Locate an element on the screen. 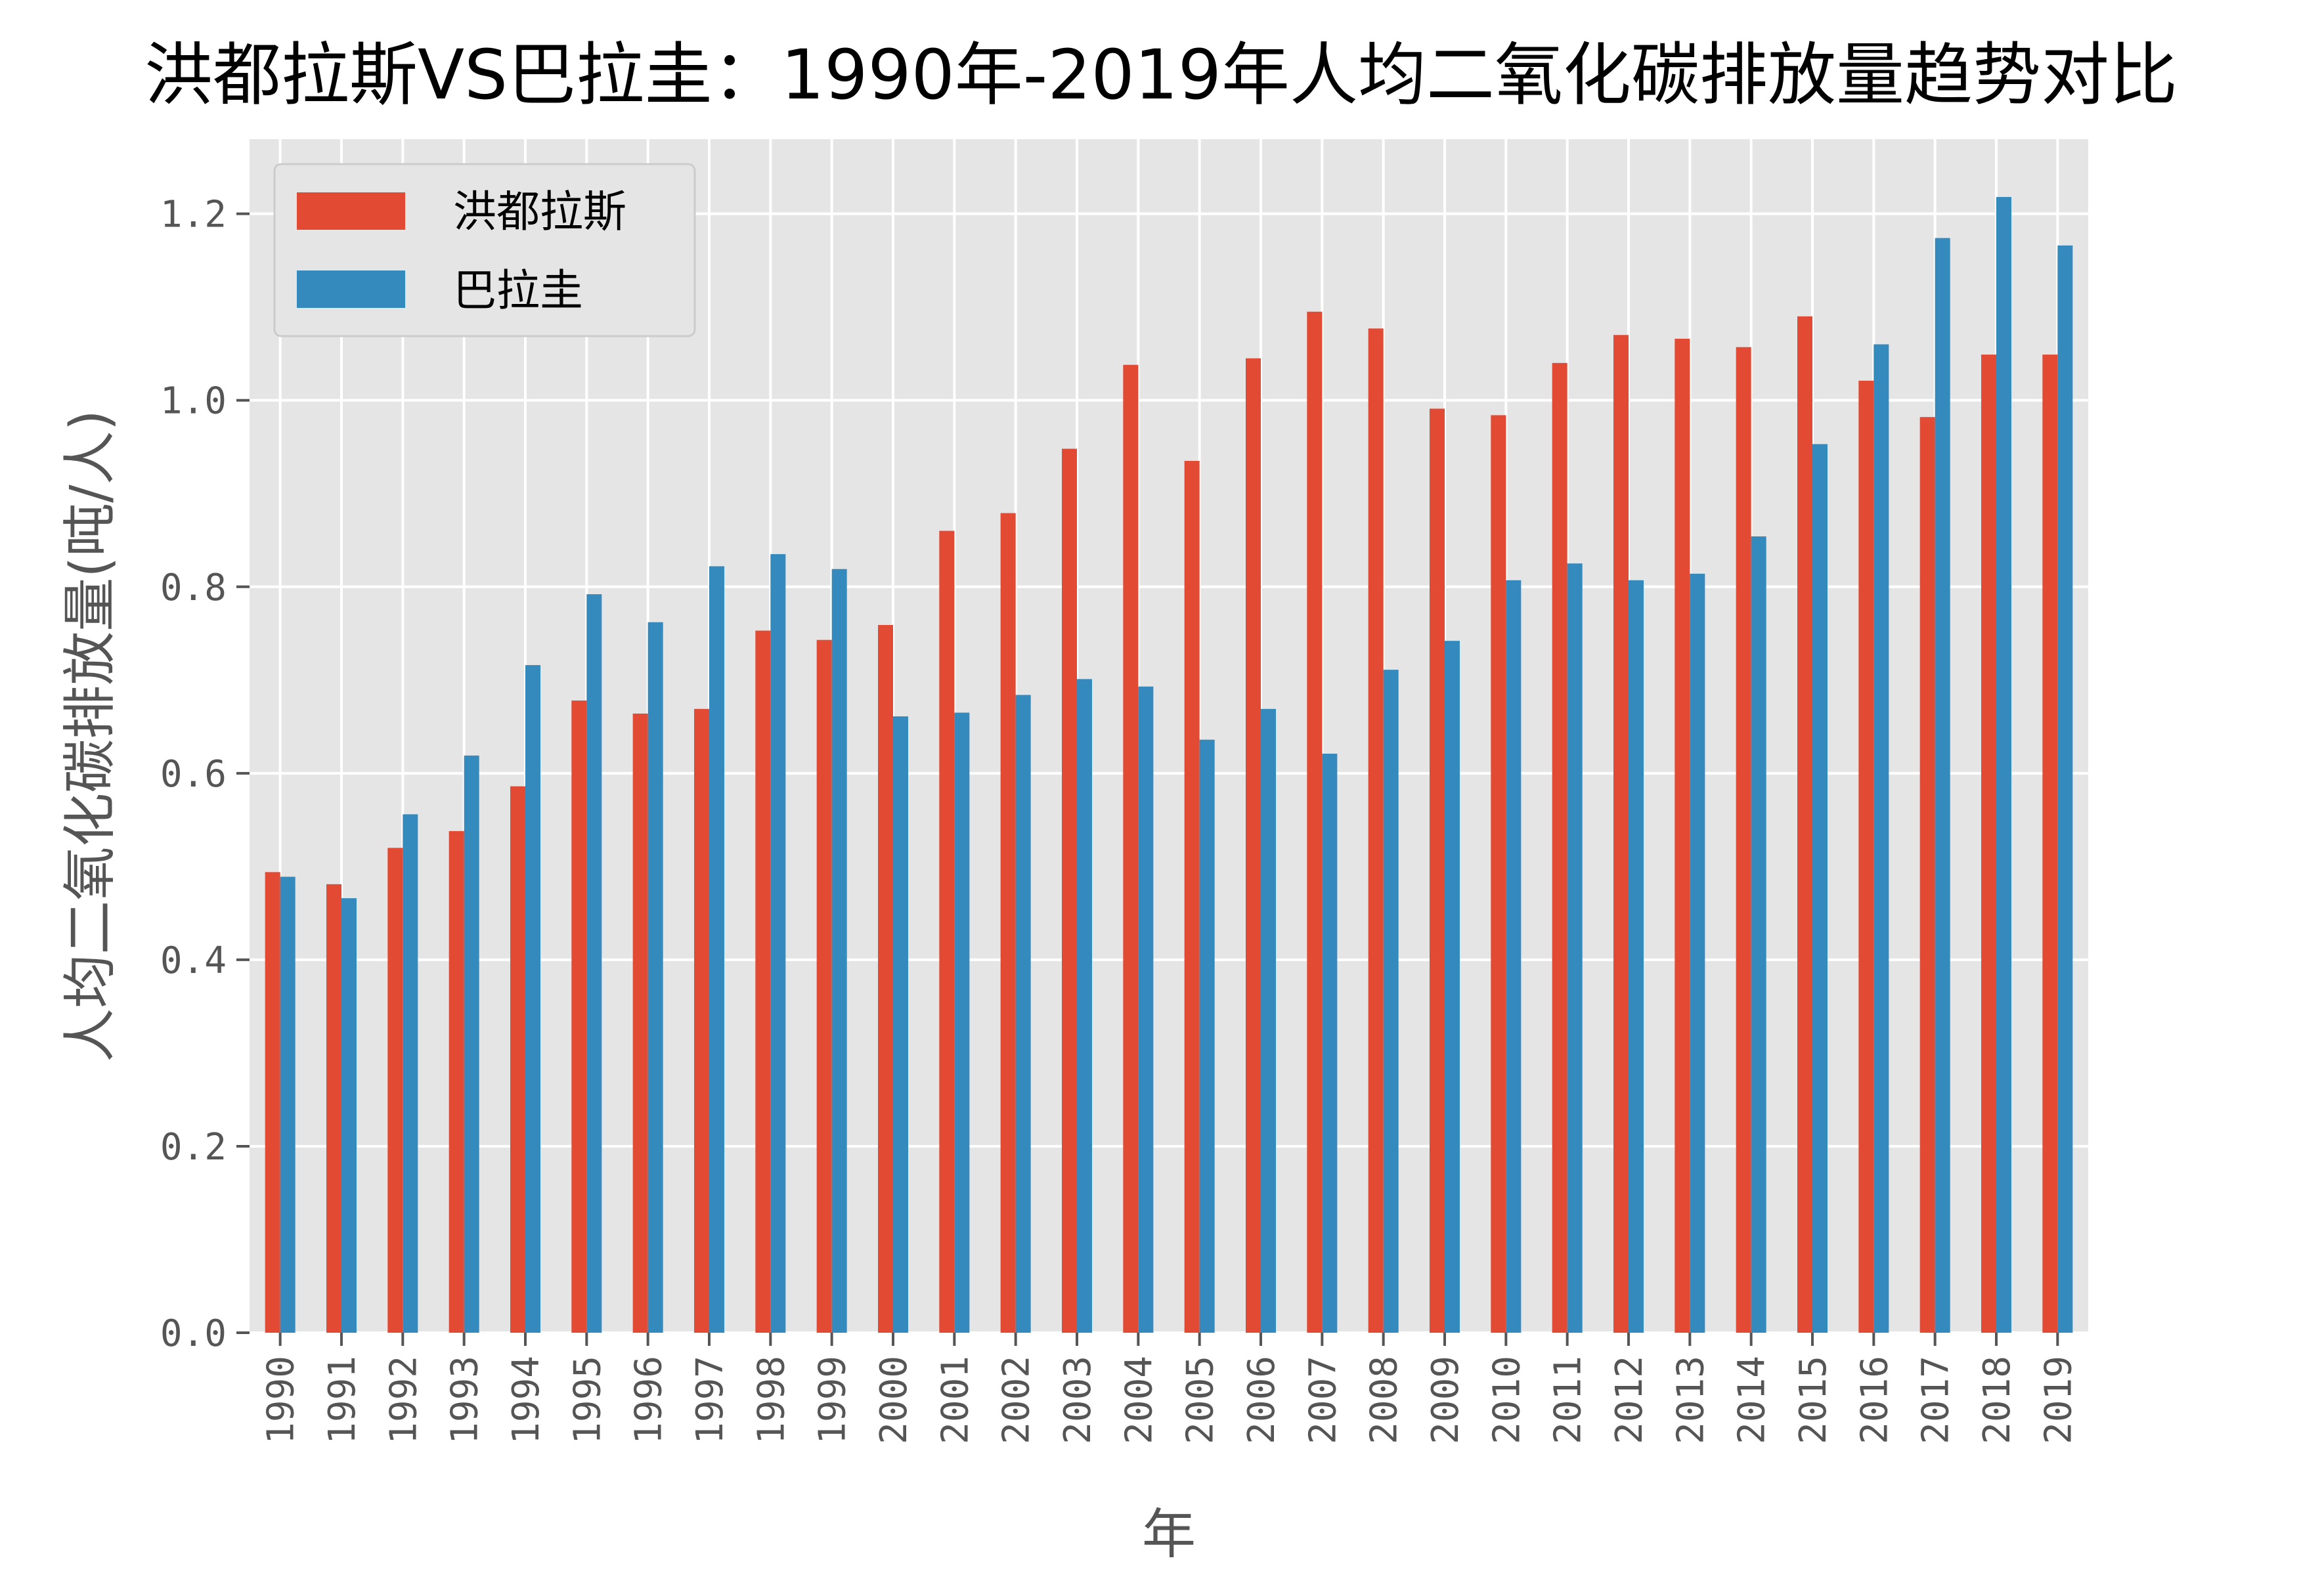 This screenshot has width=2322, height=1596. bar-honduras-2010 is located at coordinates (1498, 874).